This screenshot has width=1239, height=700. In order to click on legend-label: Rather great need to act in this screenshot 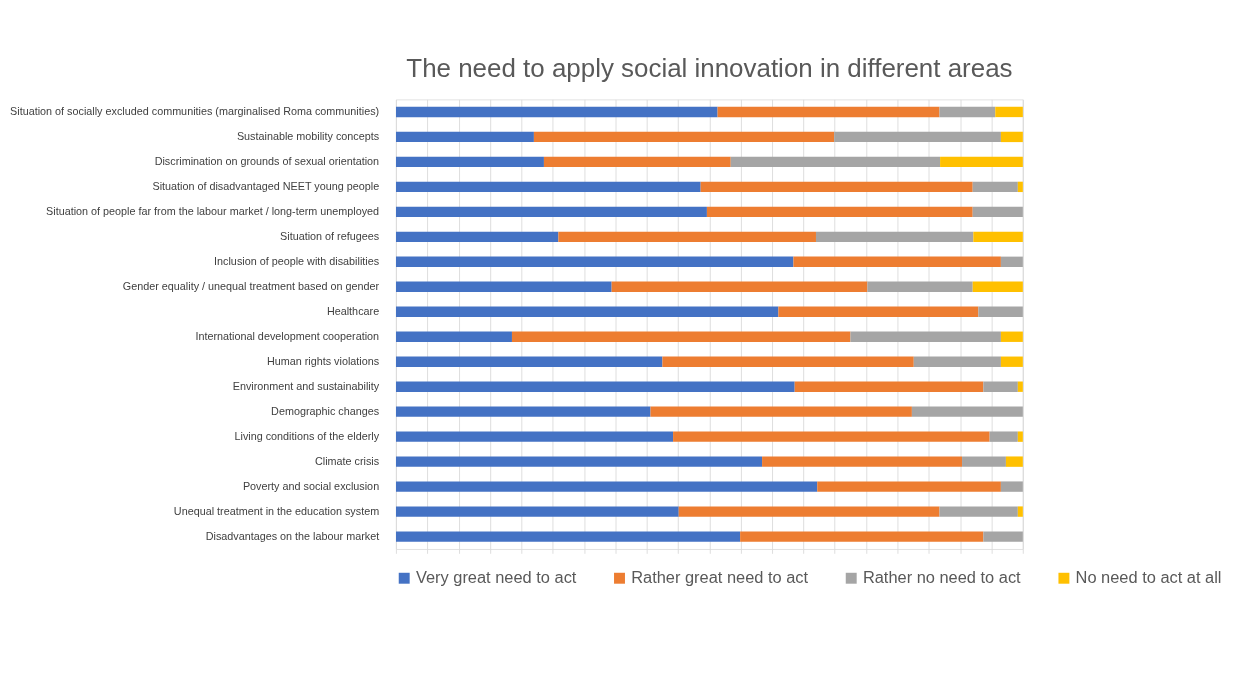, I will do `click(720, 577)`.